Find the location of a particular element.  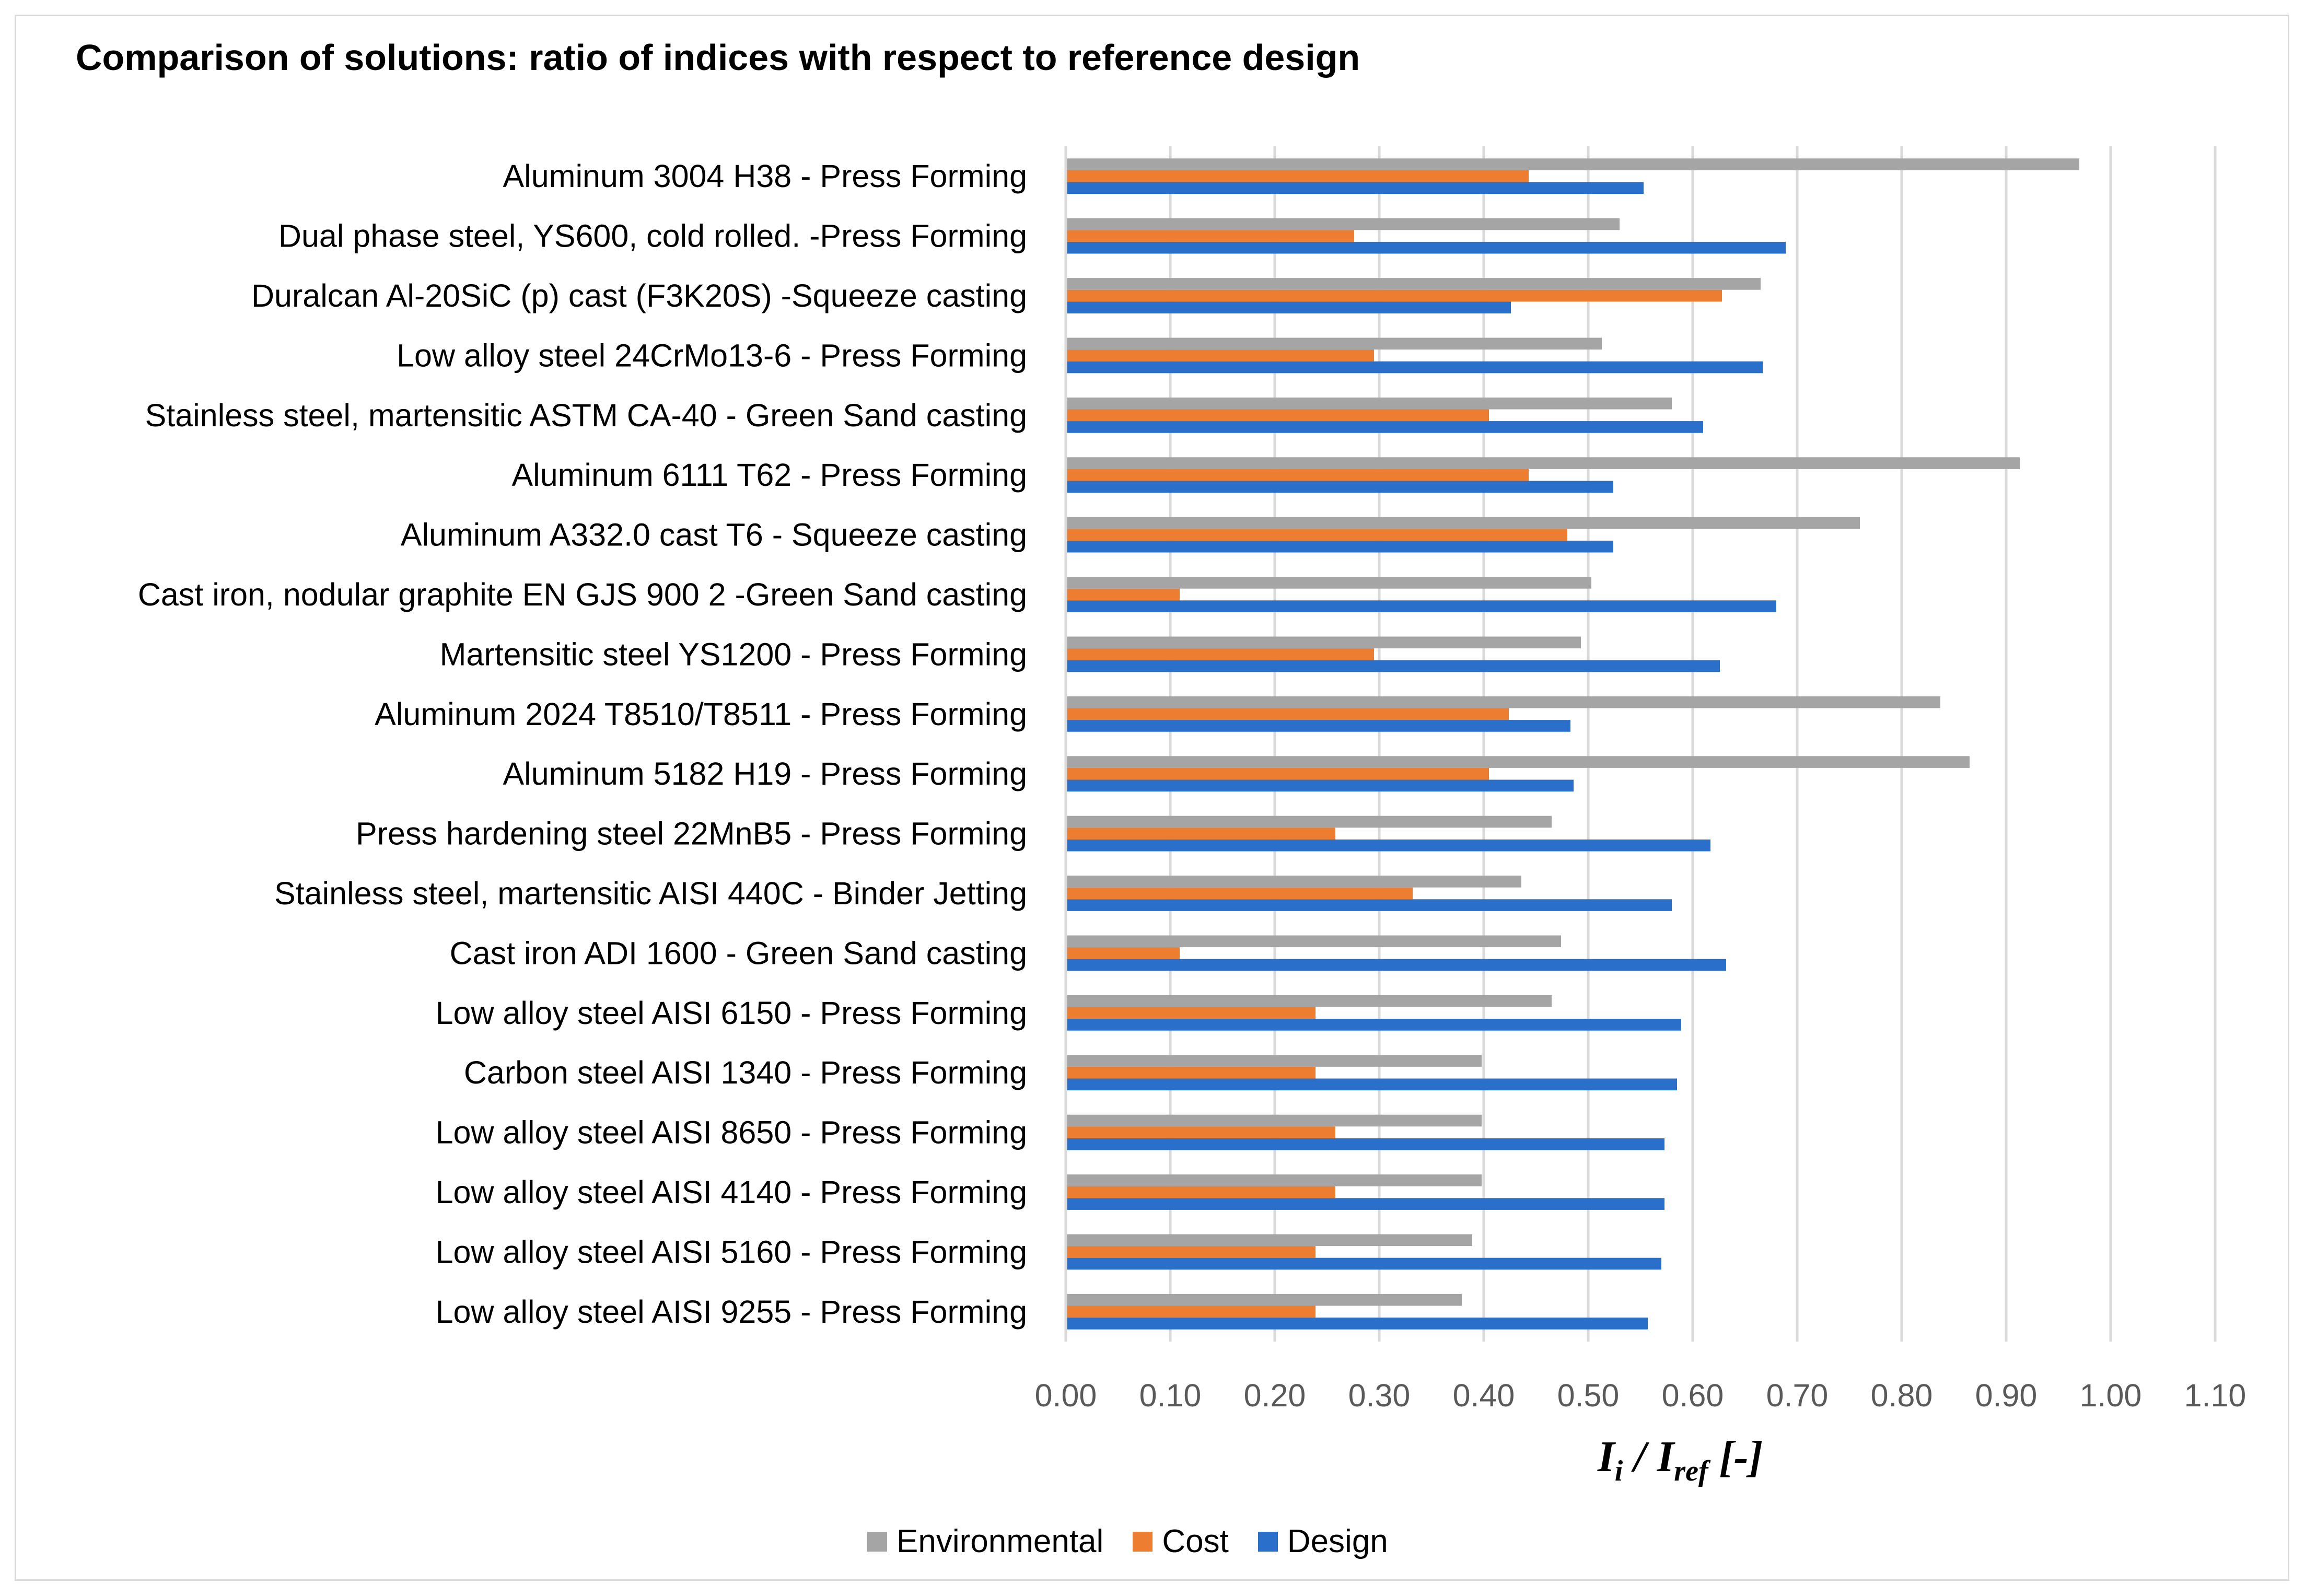

category-label: Aluminum 5182 H19 - Press Forming is located at coordinates (766, 773).